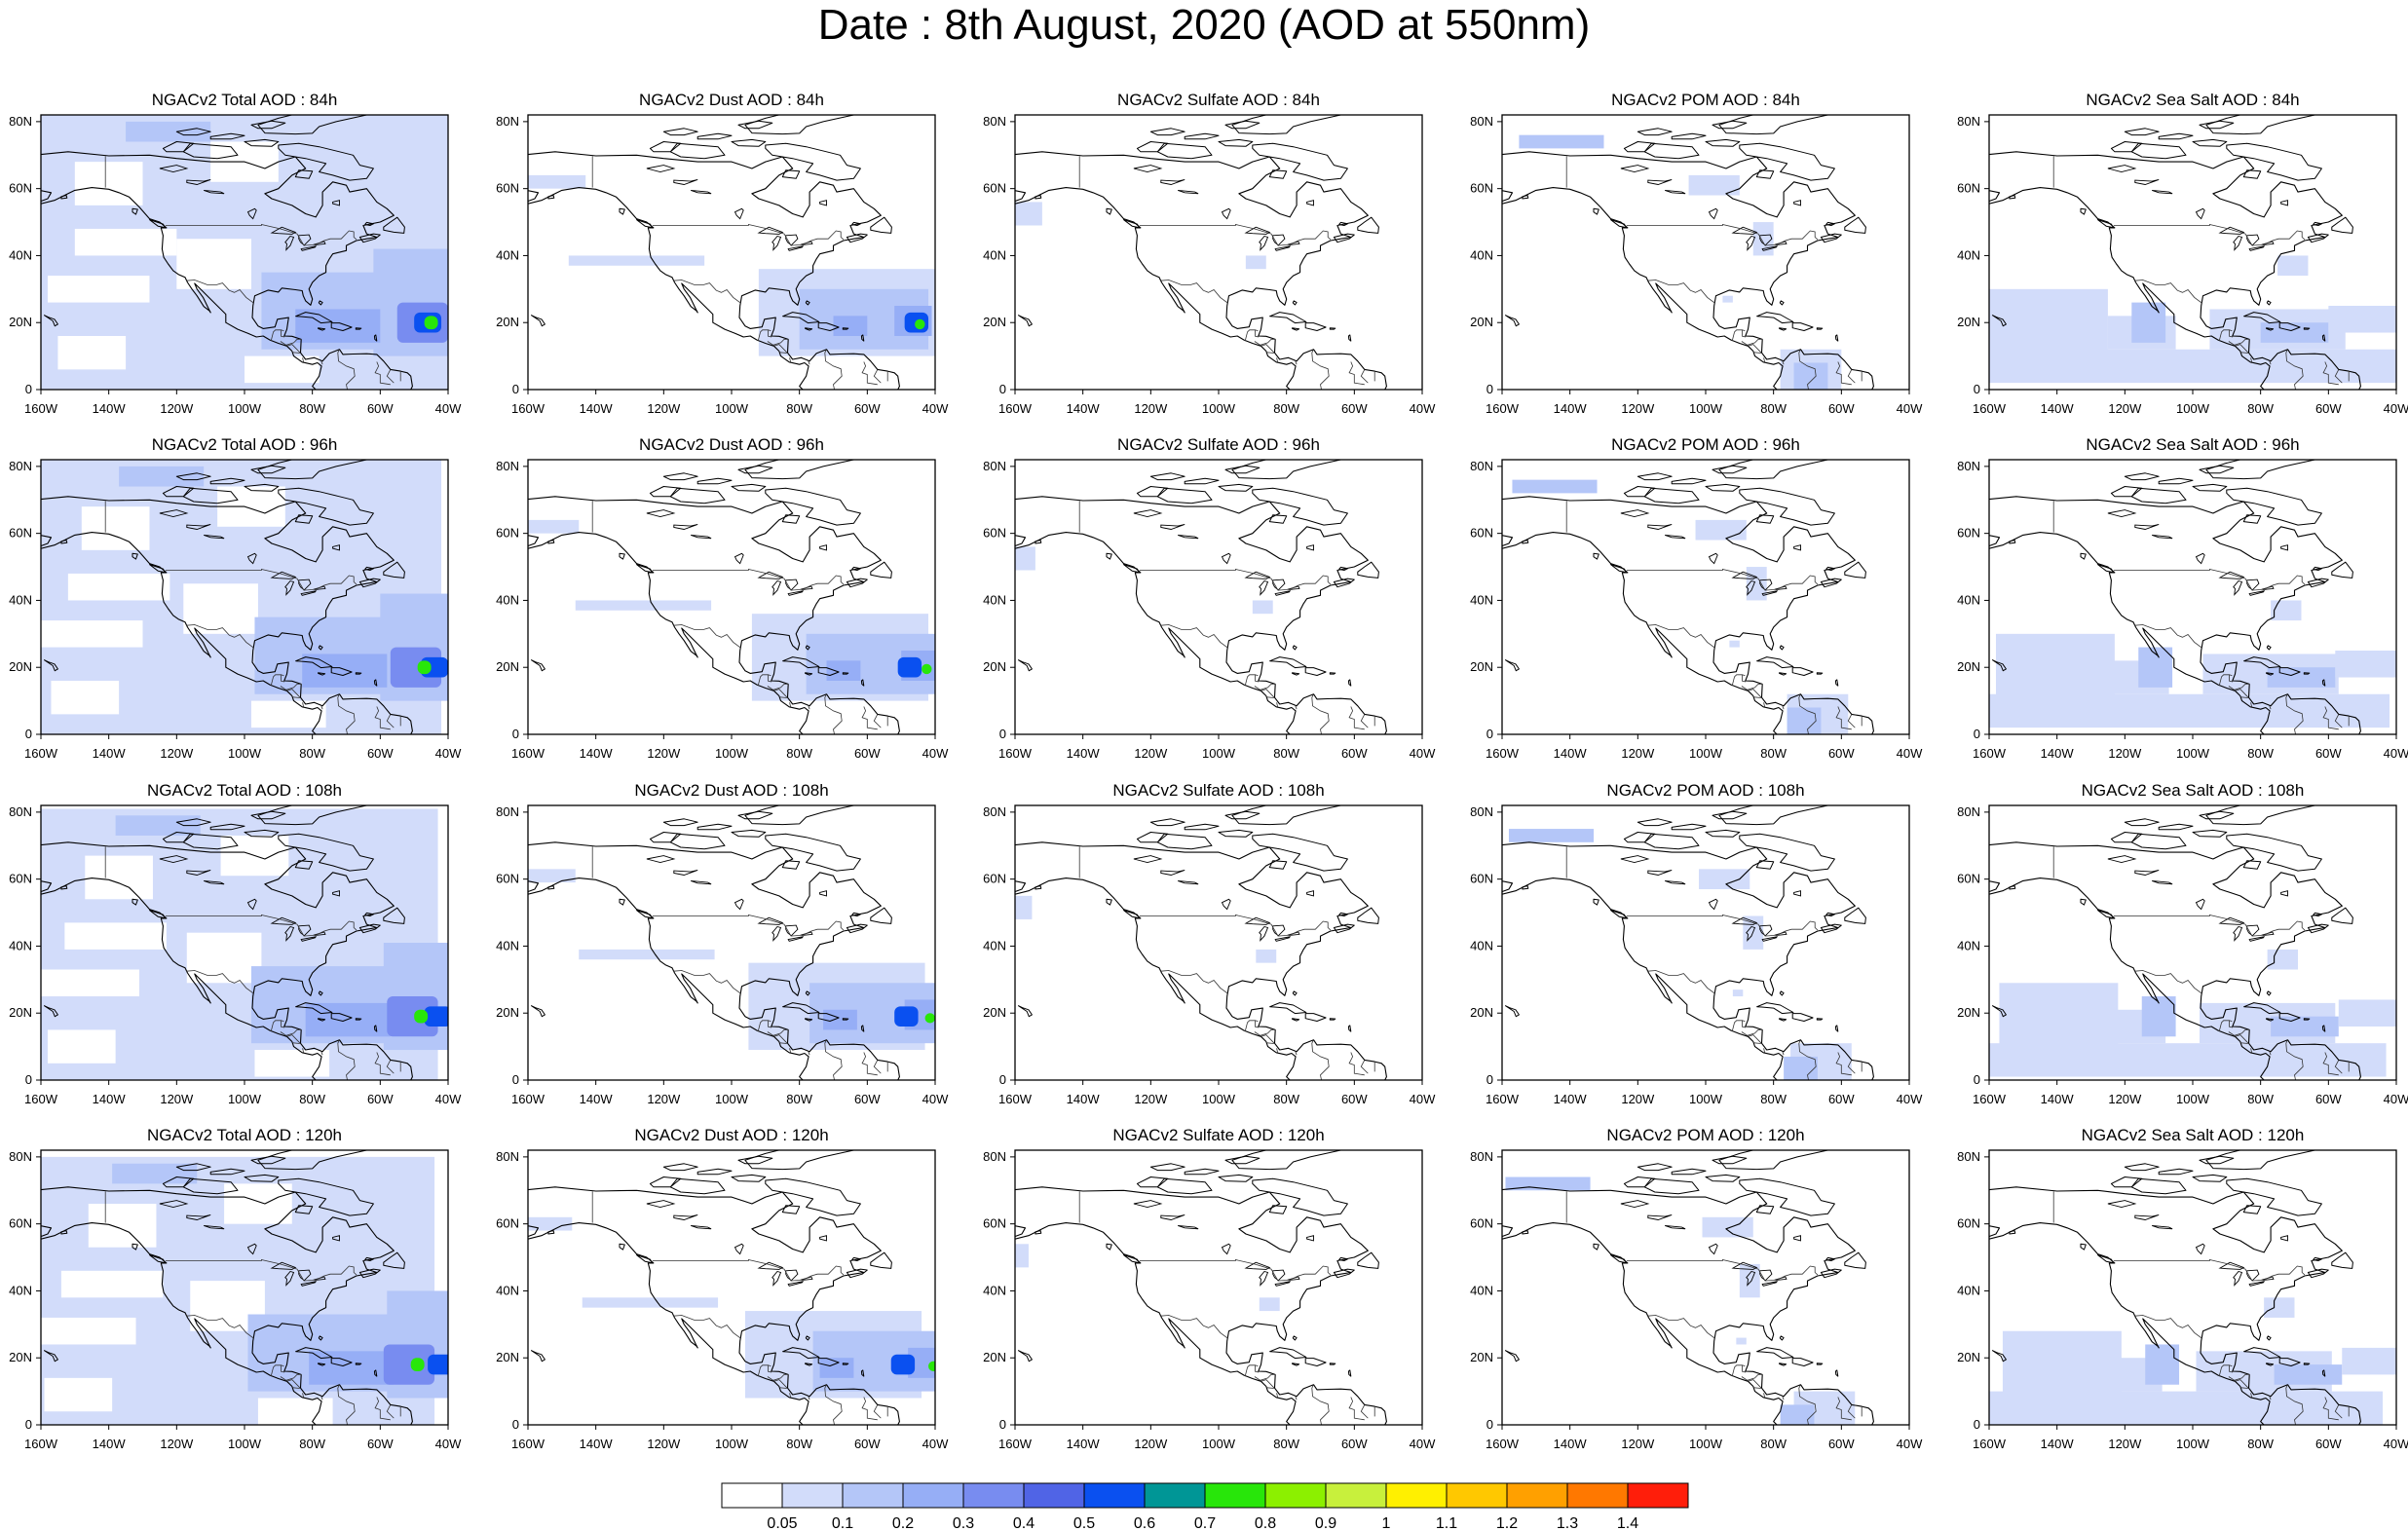  Describe the element at coordinates (2396, 1444) in the screenshot. I see `lon-tick-label: 40W` at that location.